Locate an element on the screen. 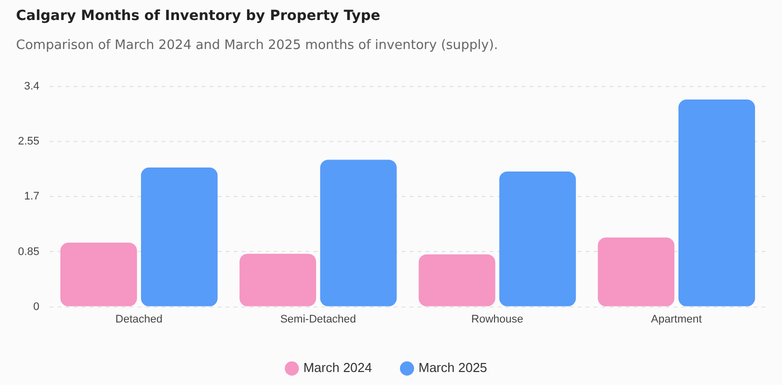 This screenshot has height=385, width=782. y-tick-label: 0.85 is located at coordinates (29, 252).